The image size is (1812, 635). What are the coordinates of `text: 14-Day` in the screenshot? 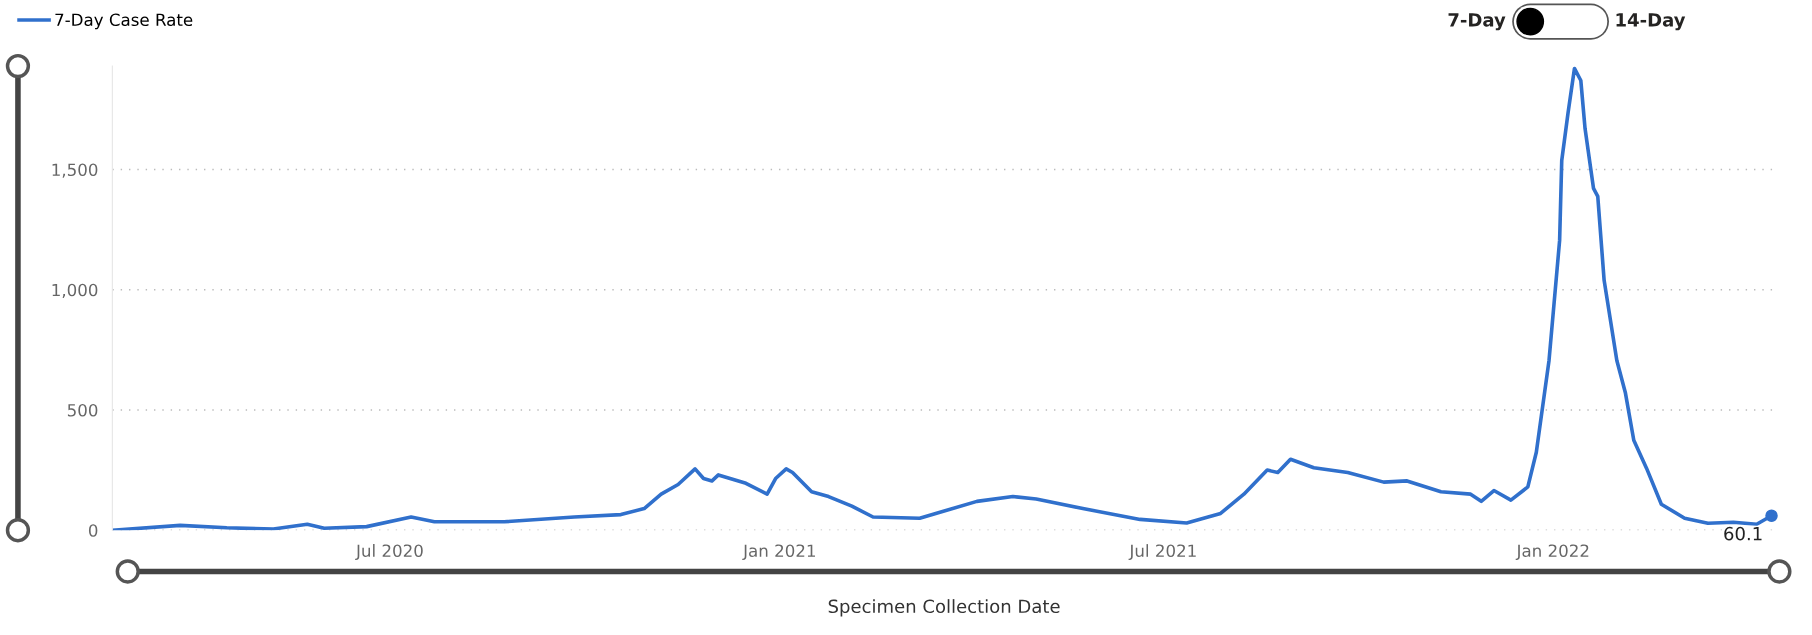 It's located at (1651, 22).